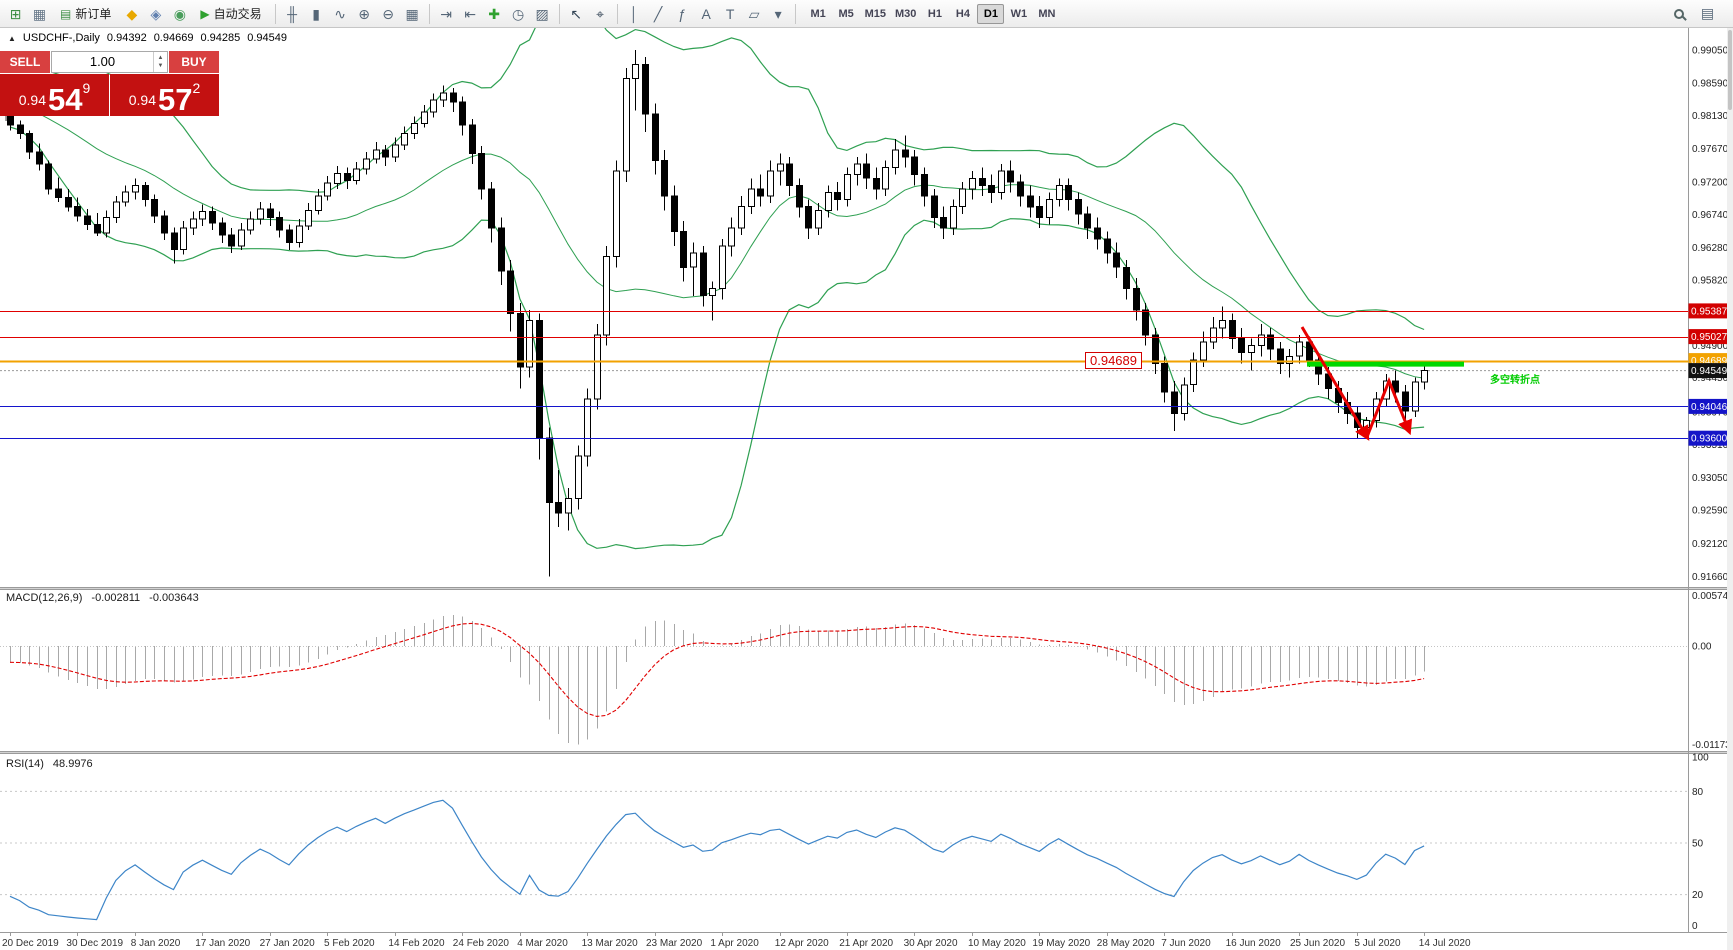  What do you see at coordinates (1515, 379) in the screenshot?
I see `annotation-text: 多空转折点` at bounding box center [1515, 379].